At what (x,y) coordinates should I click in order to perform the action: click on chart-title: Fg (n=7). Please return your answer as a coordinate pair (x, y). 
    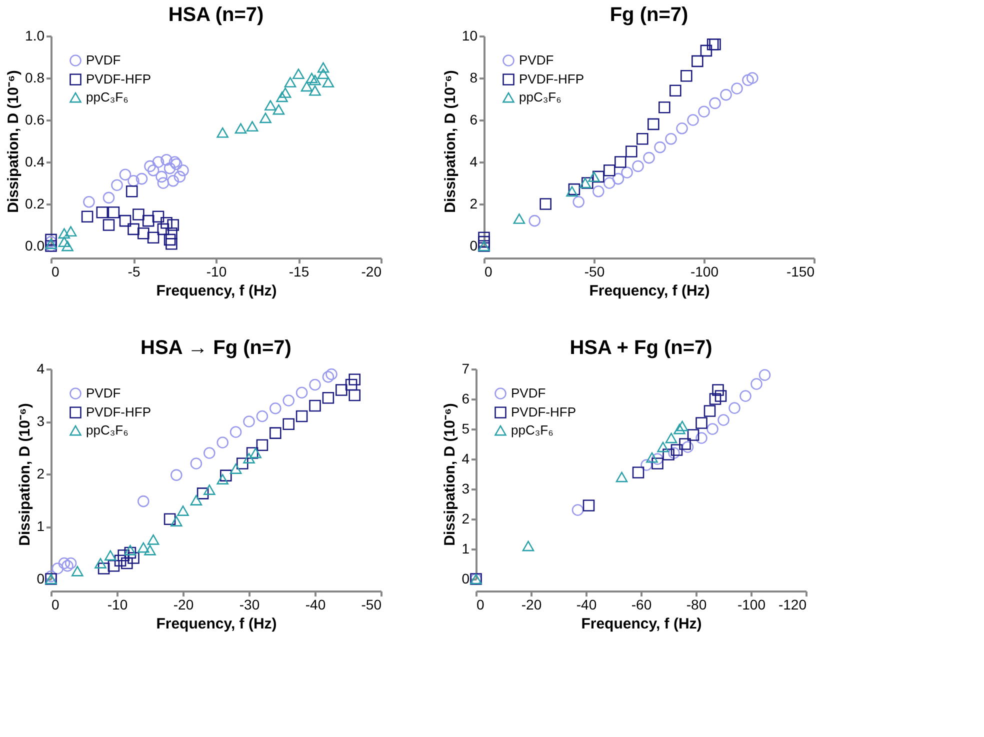
    Looking at the image, I should click on (649, 15).